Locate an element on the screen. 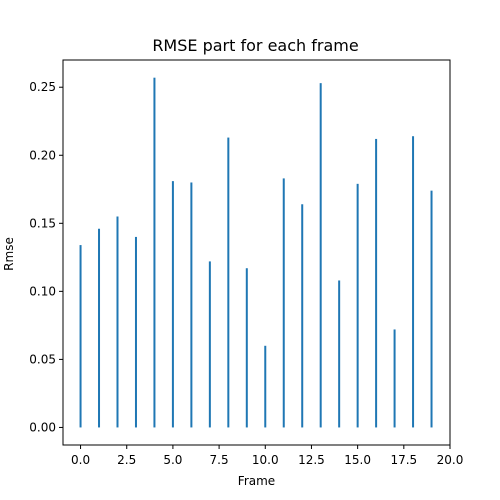 This screenshot has height=500, width=500. x-tick-label: 20.0 is located at coordinates (450, 460).